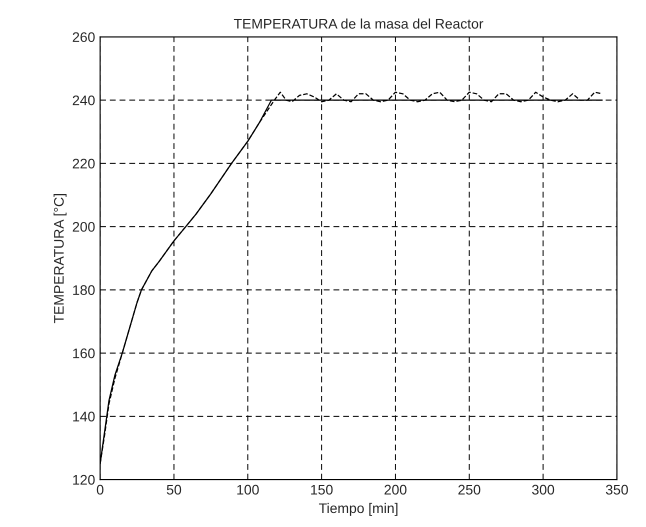  What do you see at coordinates (543, 489) in the screenshot?
I see `x-tick-label: 300` at bounding box center [543, 489].